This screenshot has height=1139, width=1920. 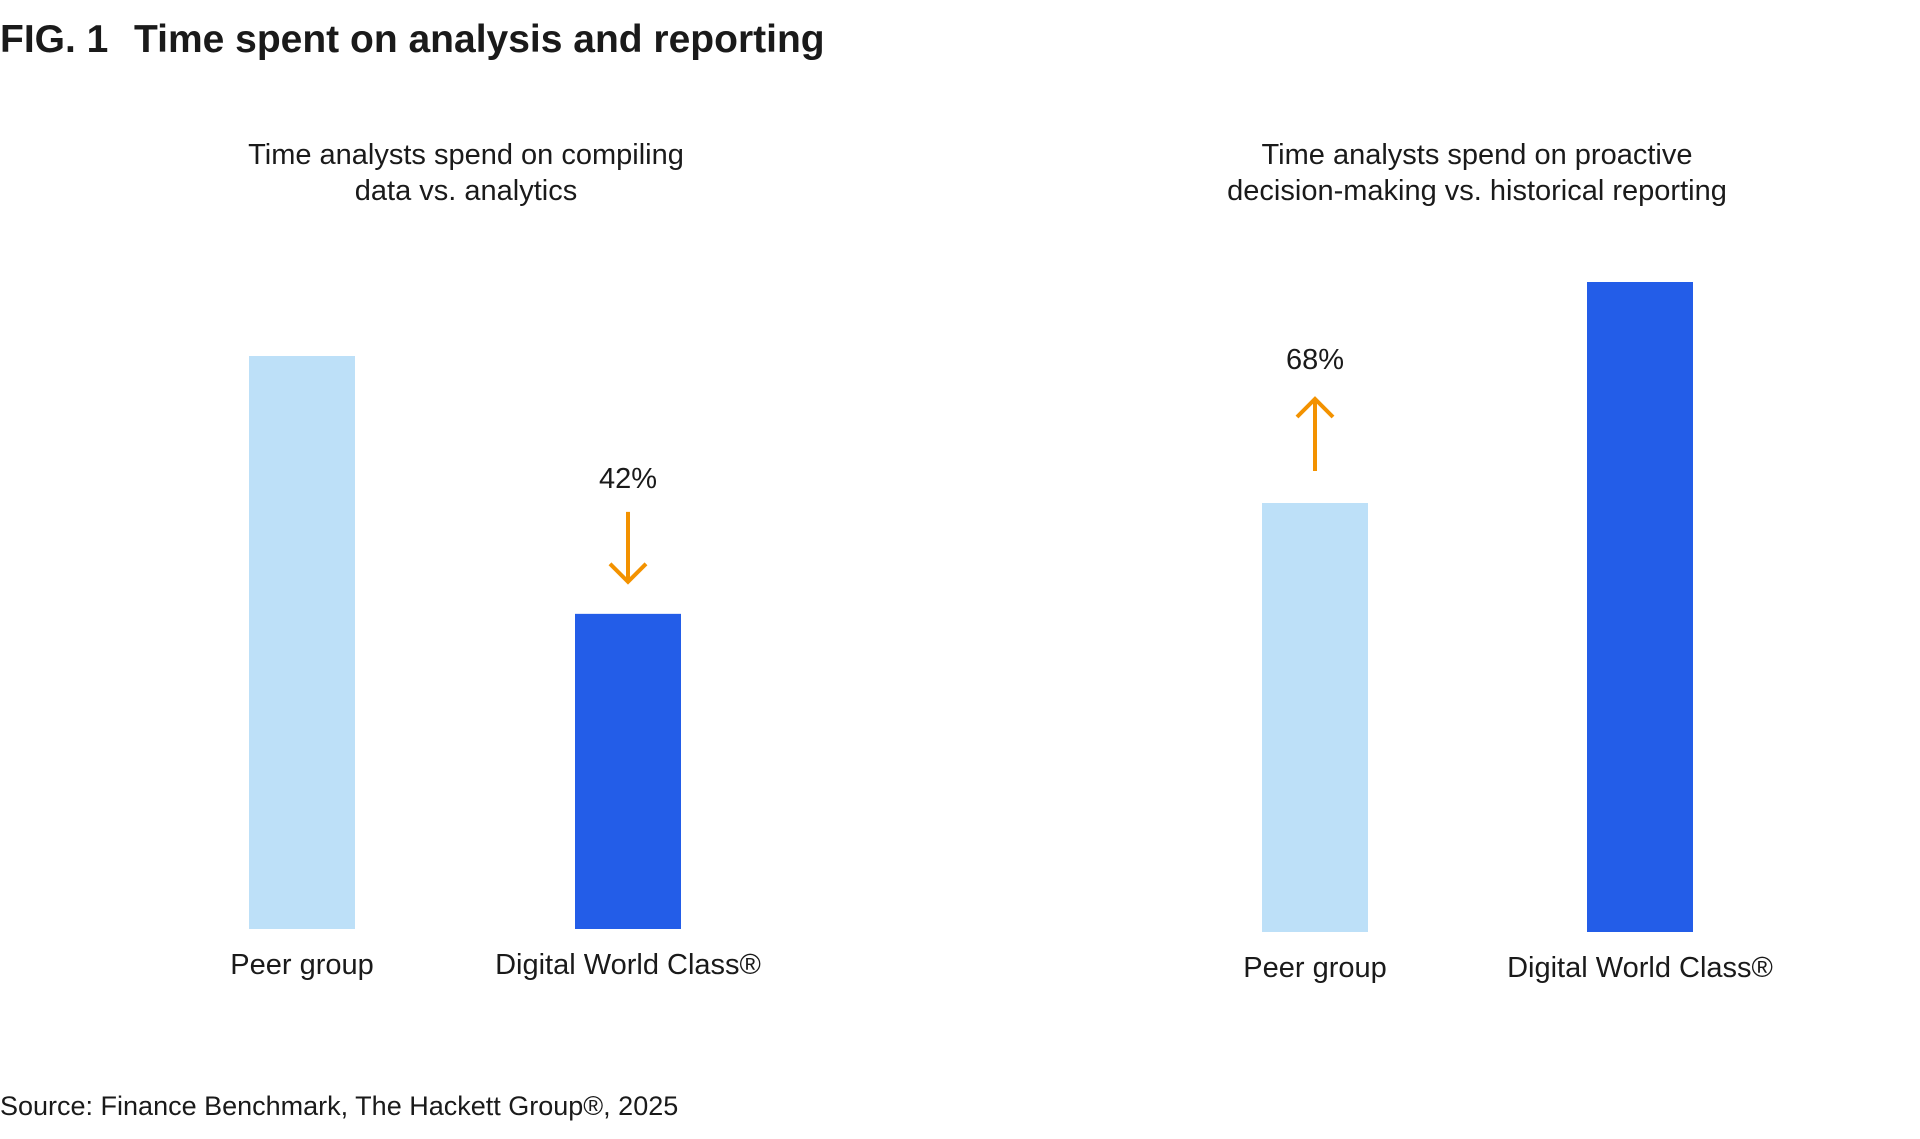 I want to click on chart-subtitle: decision-making vs. historical reporting, so click(x=1477, y=191).